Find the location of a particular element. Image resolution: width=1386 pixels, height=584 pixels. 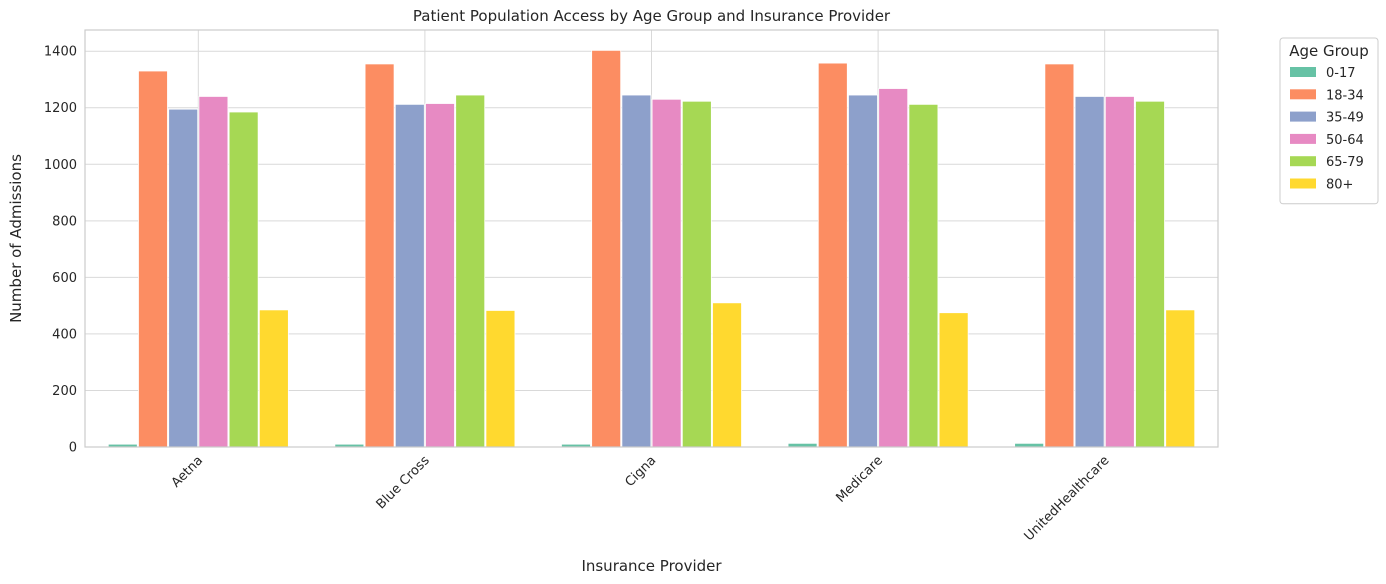

bar-80+-blue-cross is located at coordinates (500, 379).